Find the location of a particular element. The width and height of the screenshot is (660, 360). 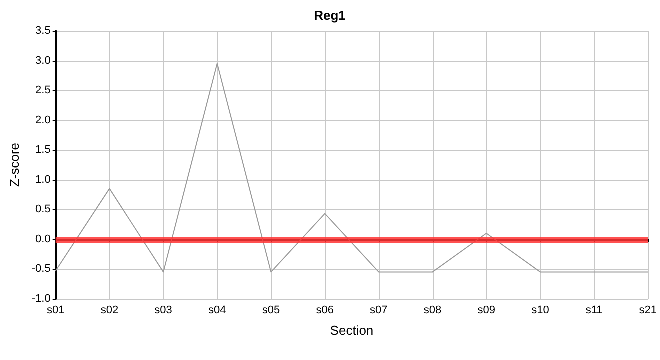

x-tick-label: s08 is located at coordinates (433, 310).